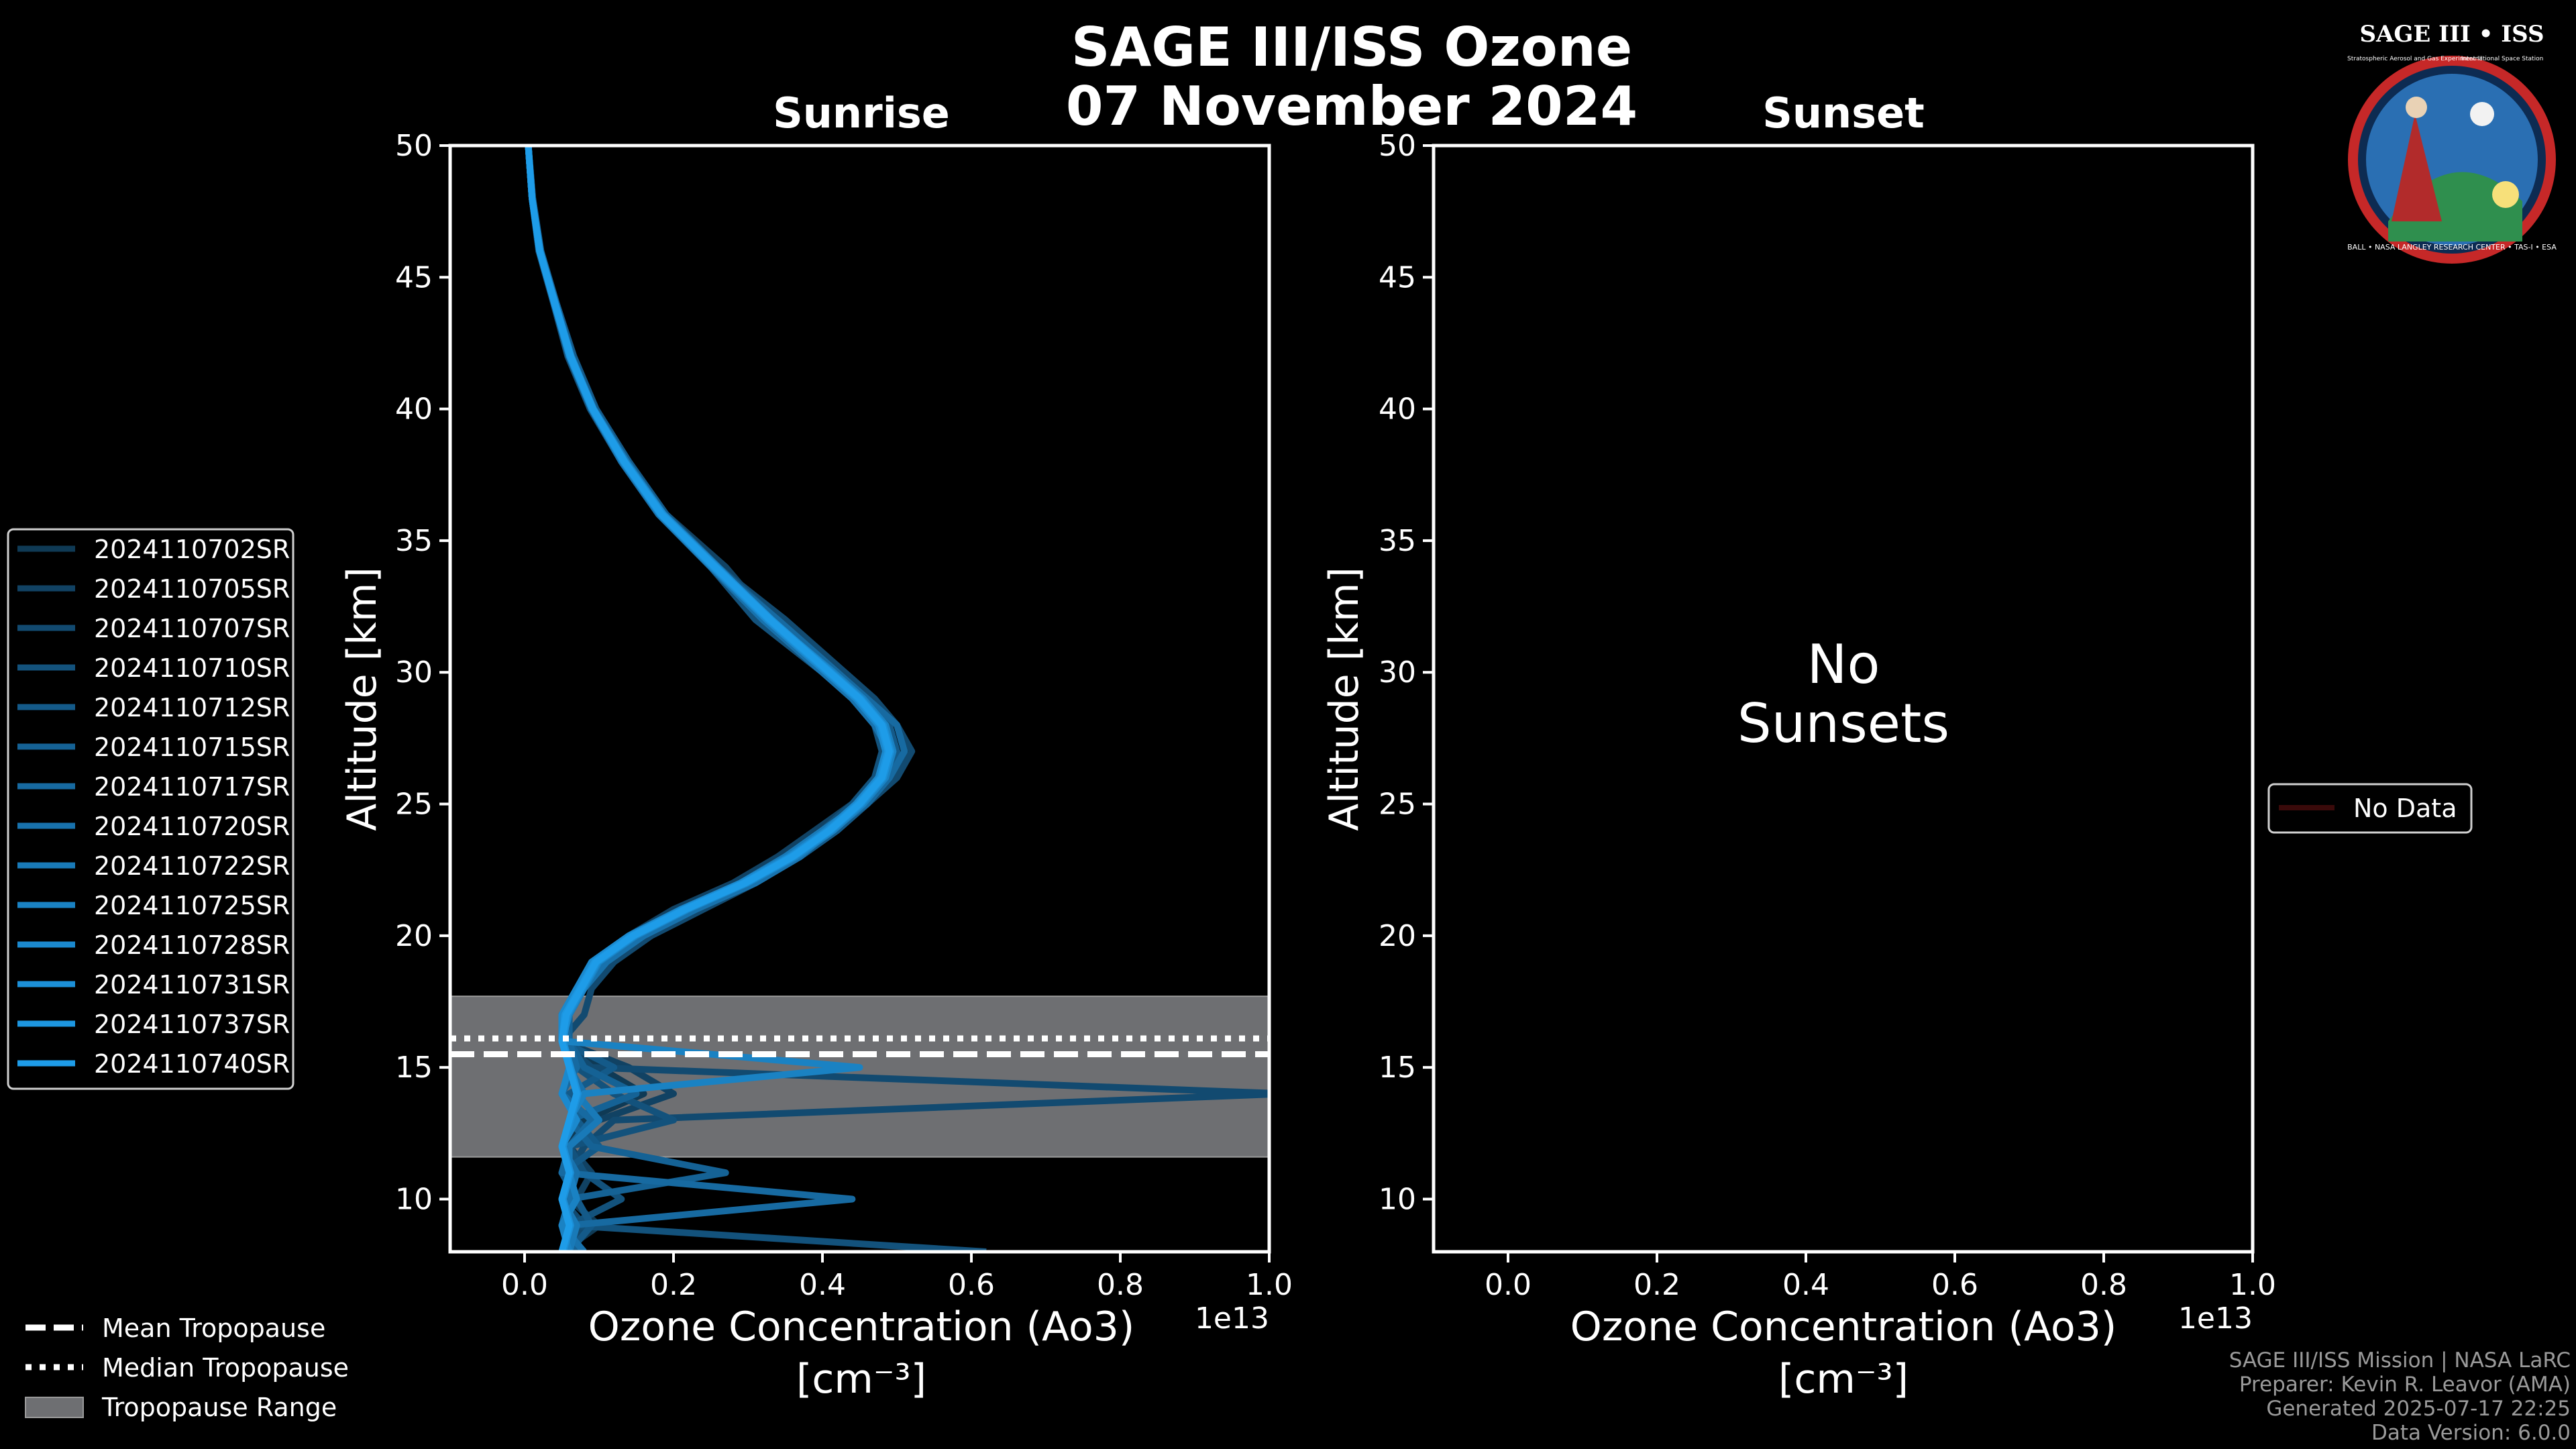 The width and height of the screenshot is (2576, 1449). What do you see at coordinates (192, 549) in the screenshot?
I see `legend-entry: 2024110702SR` at bounding box center [192, 549].